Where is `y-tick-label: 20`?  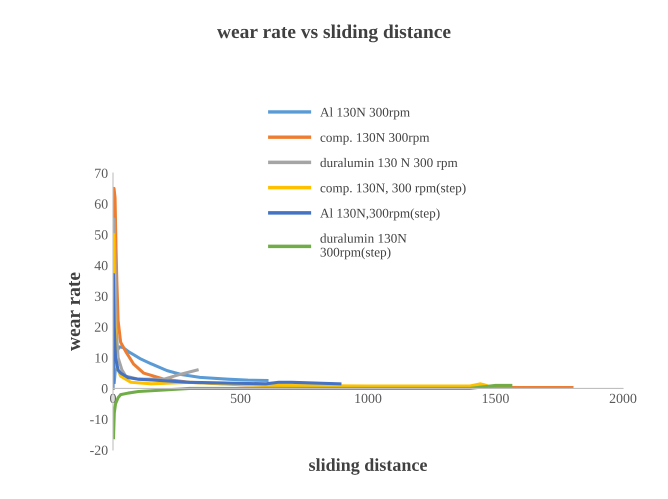 y-tick-label: 20 is located at coordinates (101, 327).